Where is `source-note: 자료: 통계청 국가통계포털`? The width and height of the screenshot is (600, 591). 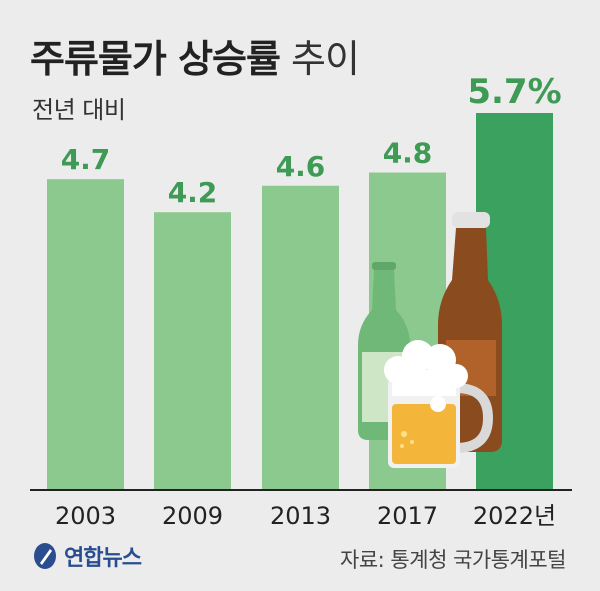
source-note: 자료: 통계청 국가통계포털 is located at coordinates (453, 560).